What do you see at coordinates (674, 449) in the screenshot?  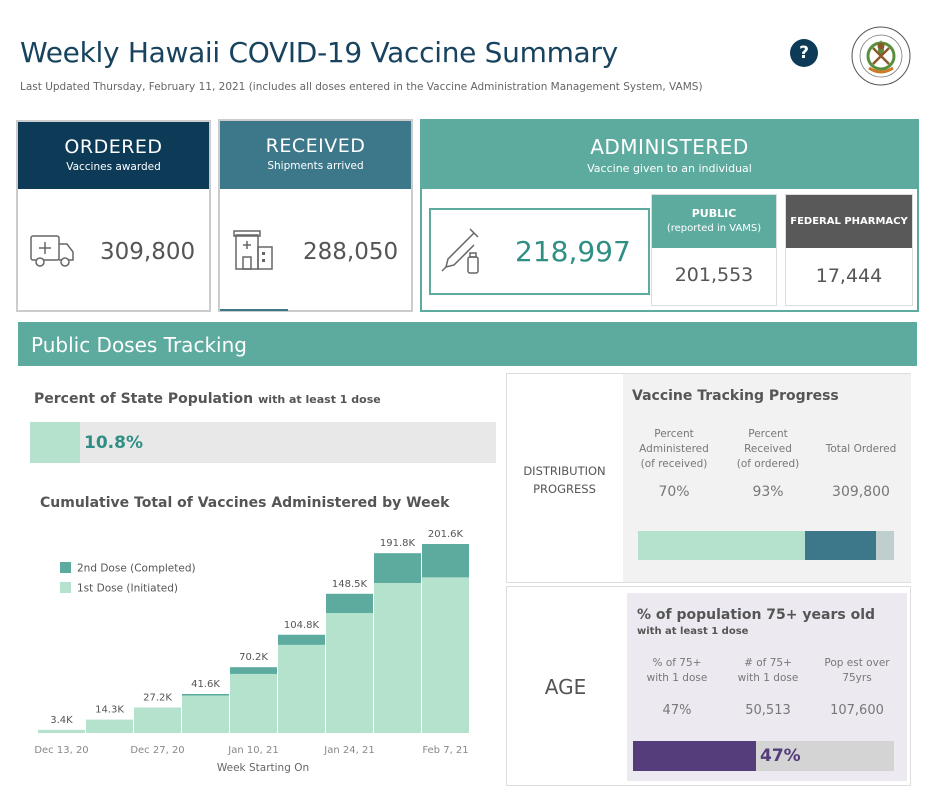 I see `distribution-col-header: Percent Administered (of received)` at bounding box center [674, 449].